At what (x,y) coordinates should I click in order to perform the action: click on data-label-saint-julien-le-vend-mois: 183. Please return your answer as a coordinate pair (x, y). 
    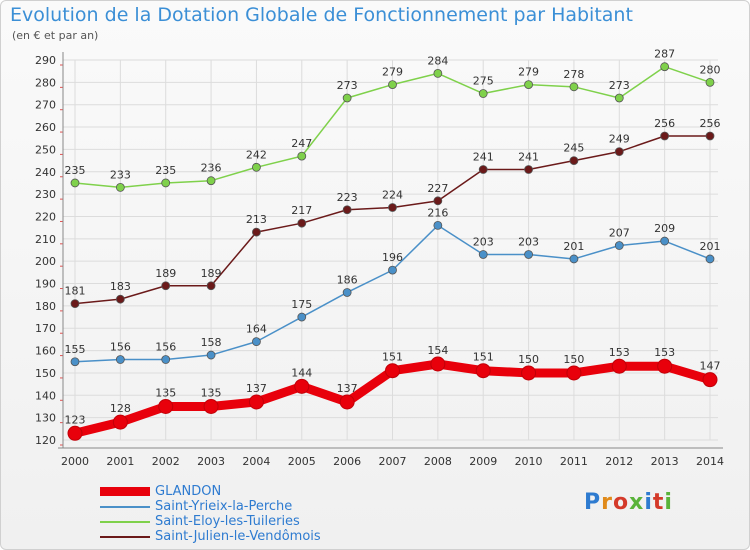
    Looking at the image, I should click on (120, 286).